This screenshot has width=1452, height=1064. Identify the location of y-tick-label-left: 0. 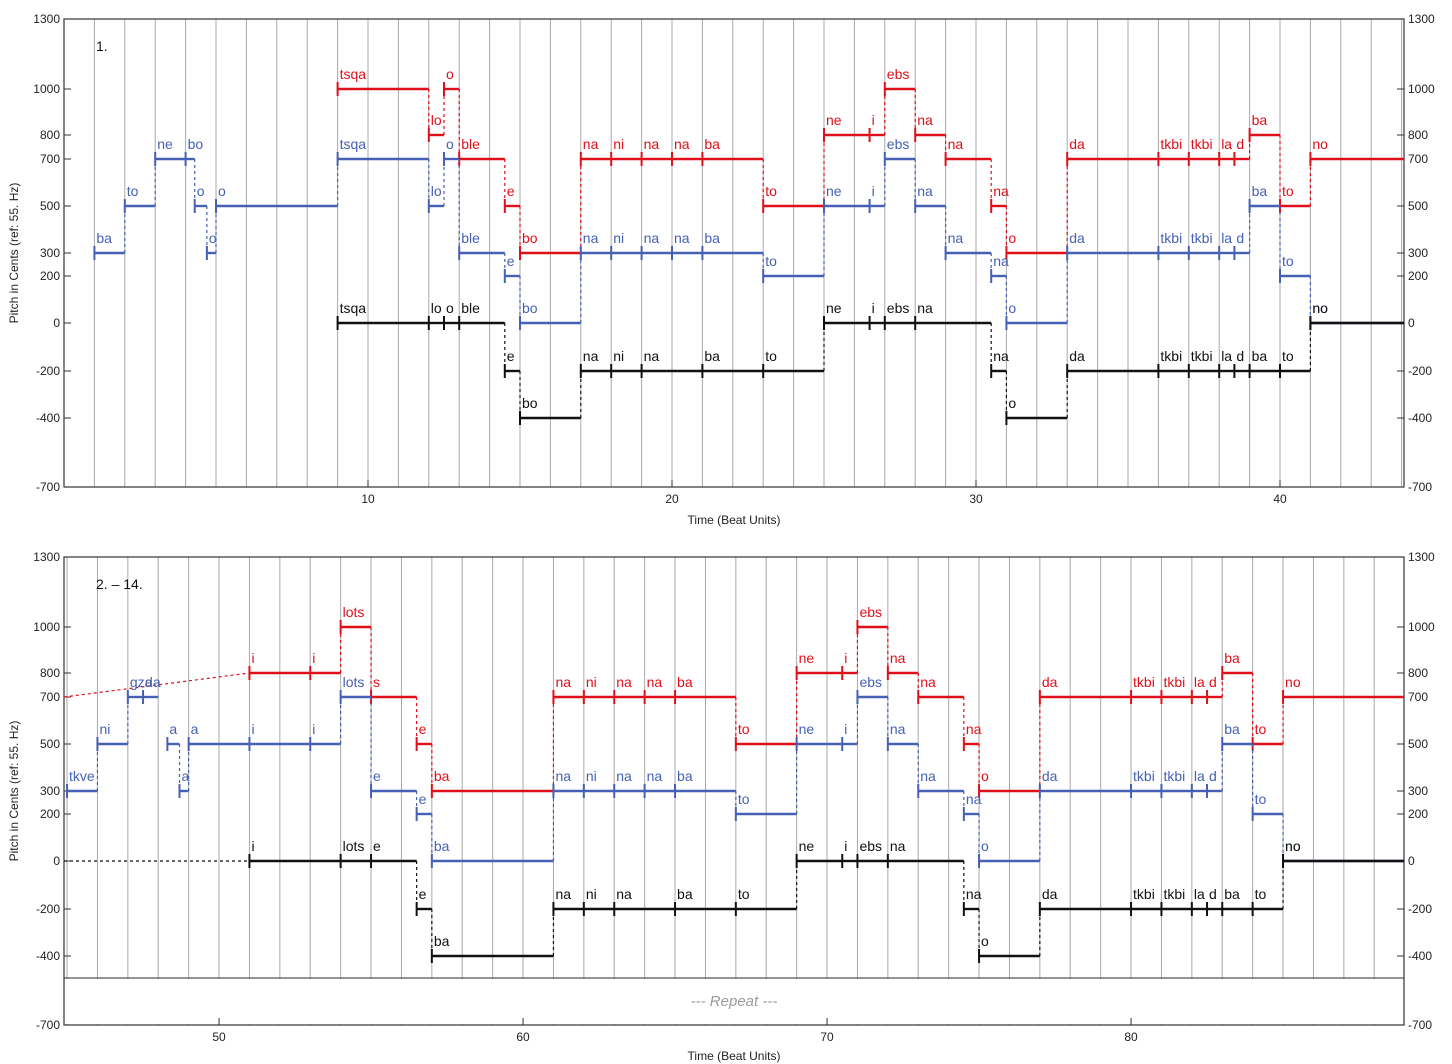
(56, 323).